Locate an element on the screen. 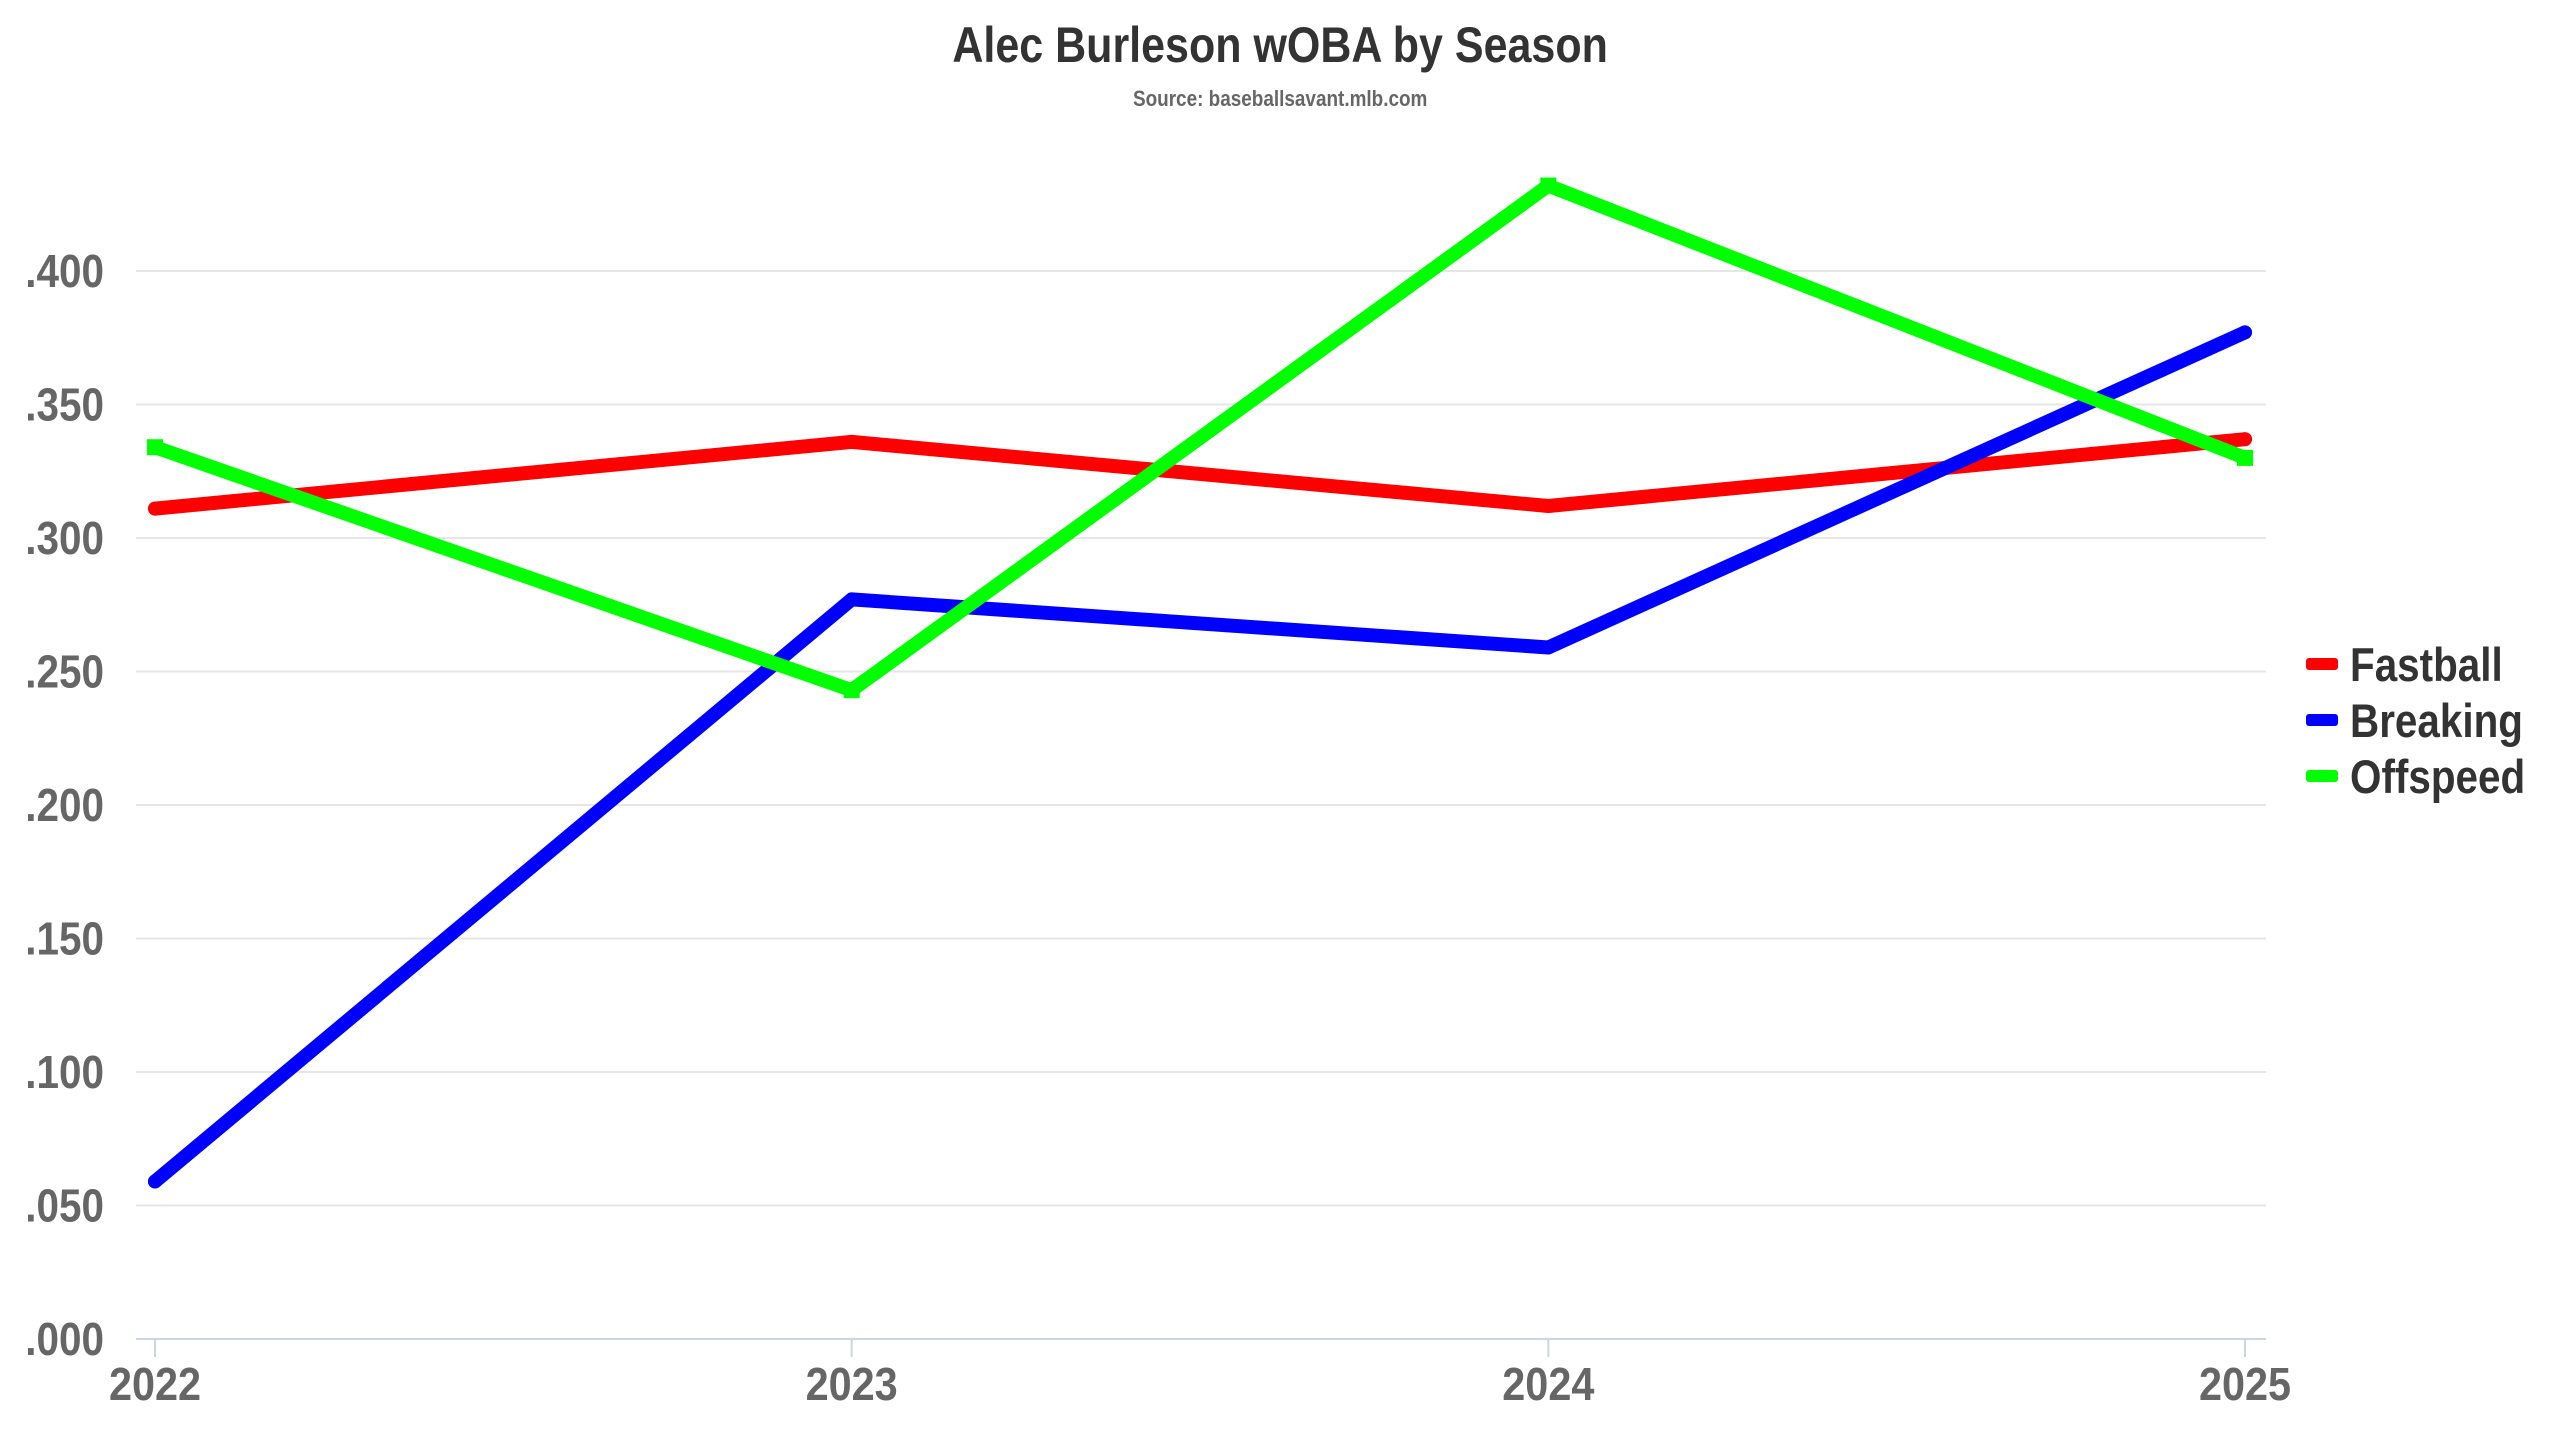 This screenshot has height=1440, width=2560. y-tick-label: .050 is located at coordinates (64, 1206).